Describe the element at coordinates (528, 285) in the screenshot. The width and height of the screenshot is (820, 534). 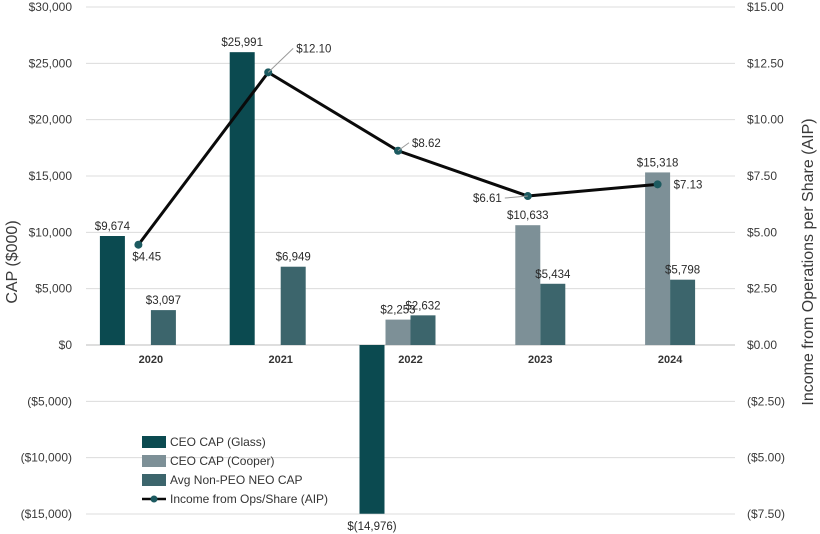
I see `bar-ceo-cap-cooper--2023` at that location.